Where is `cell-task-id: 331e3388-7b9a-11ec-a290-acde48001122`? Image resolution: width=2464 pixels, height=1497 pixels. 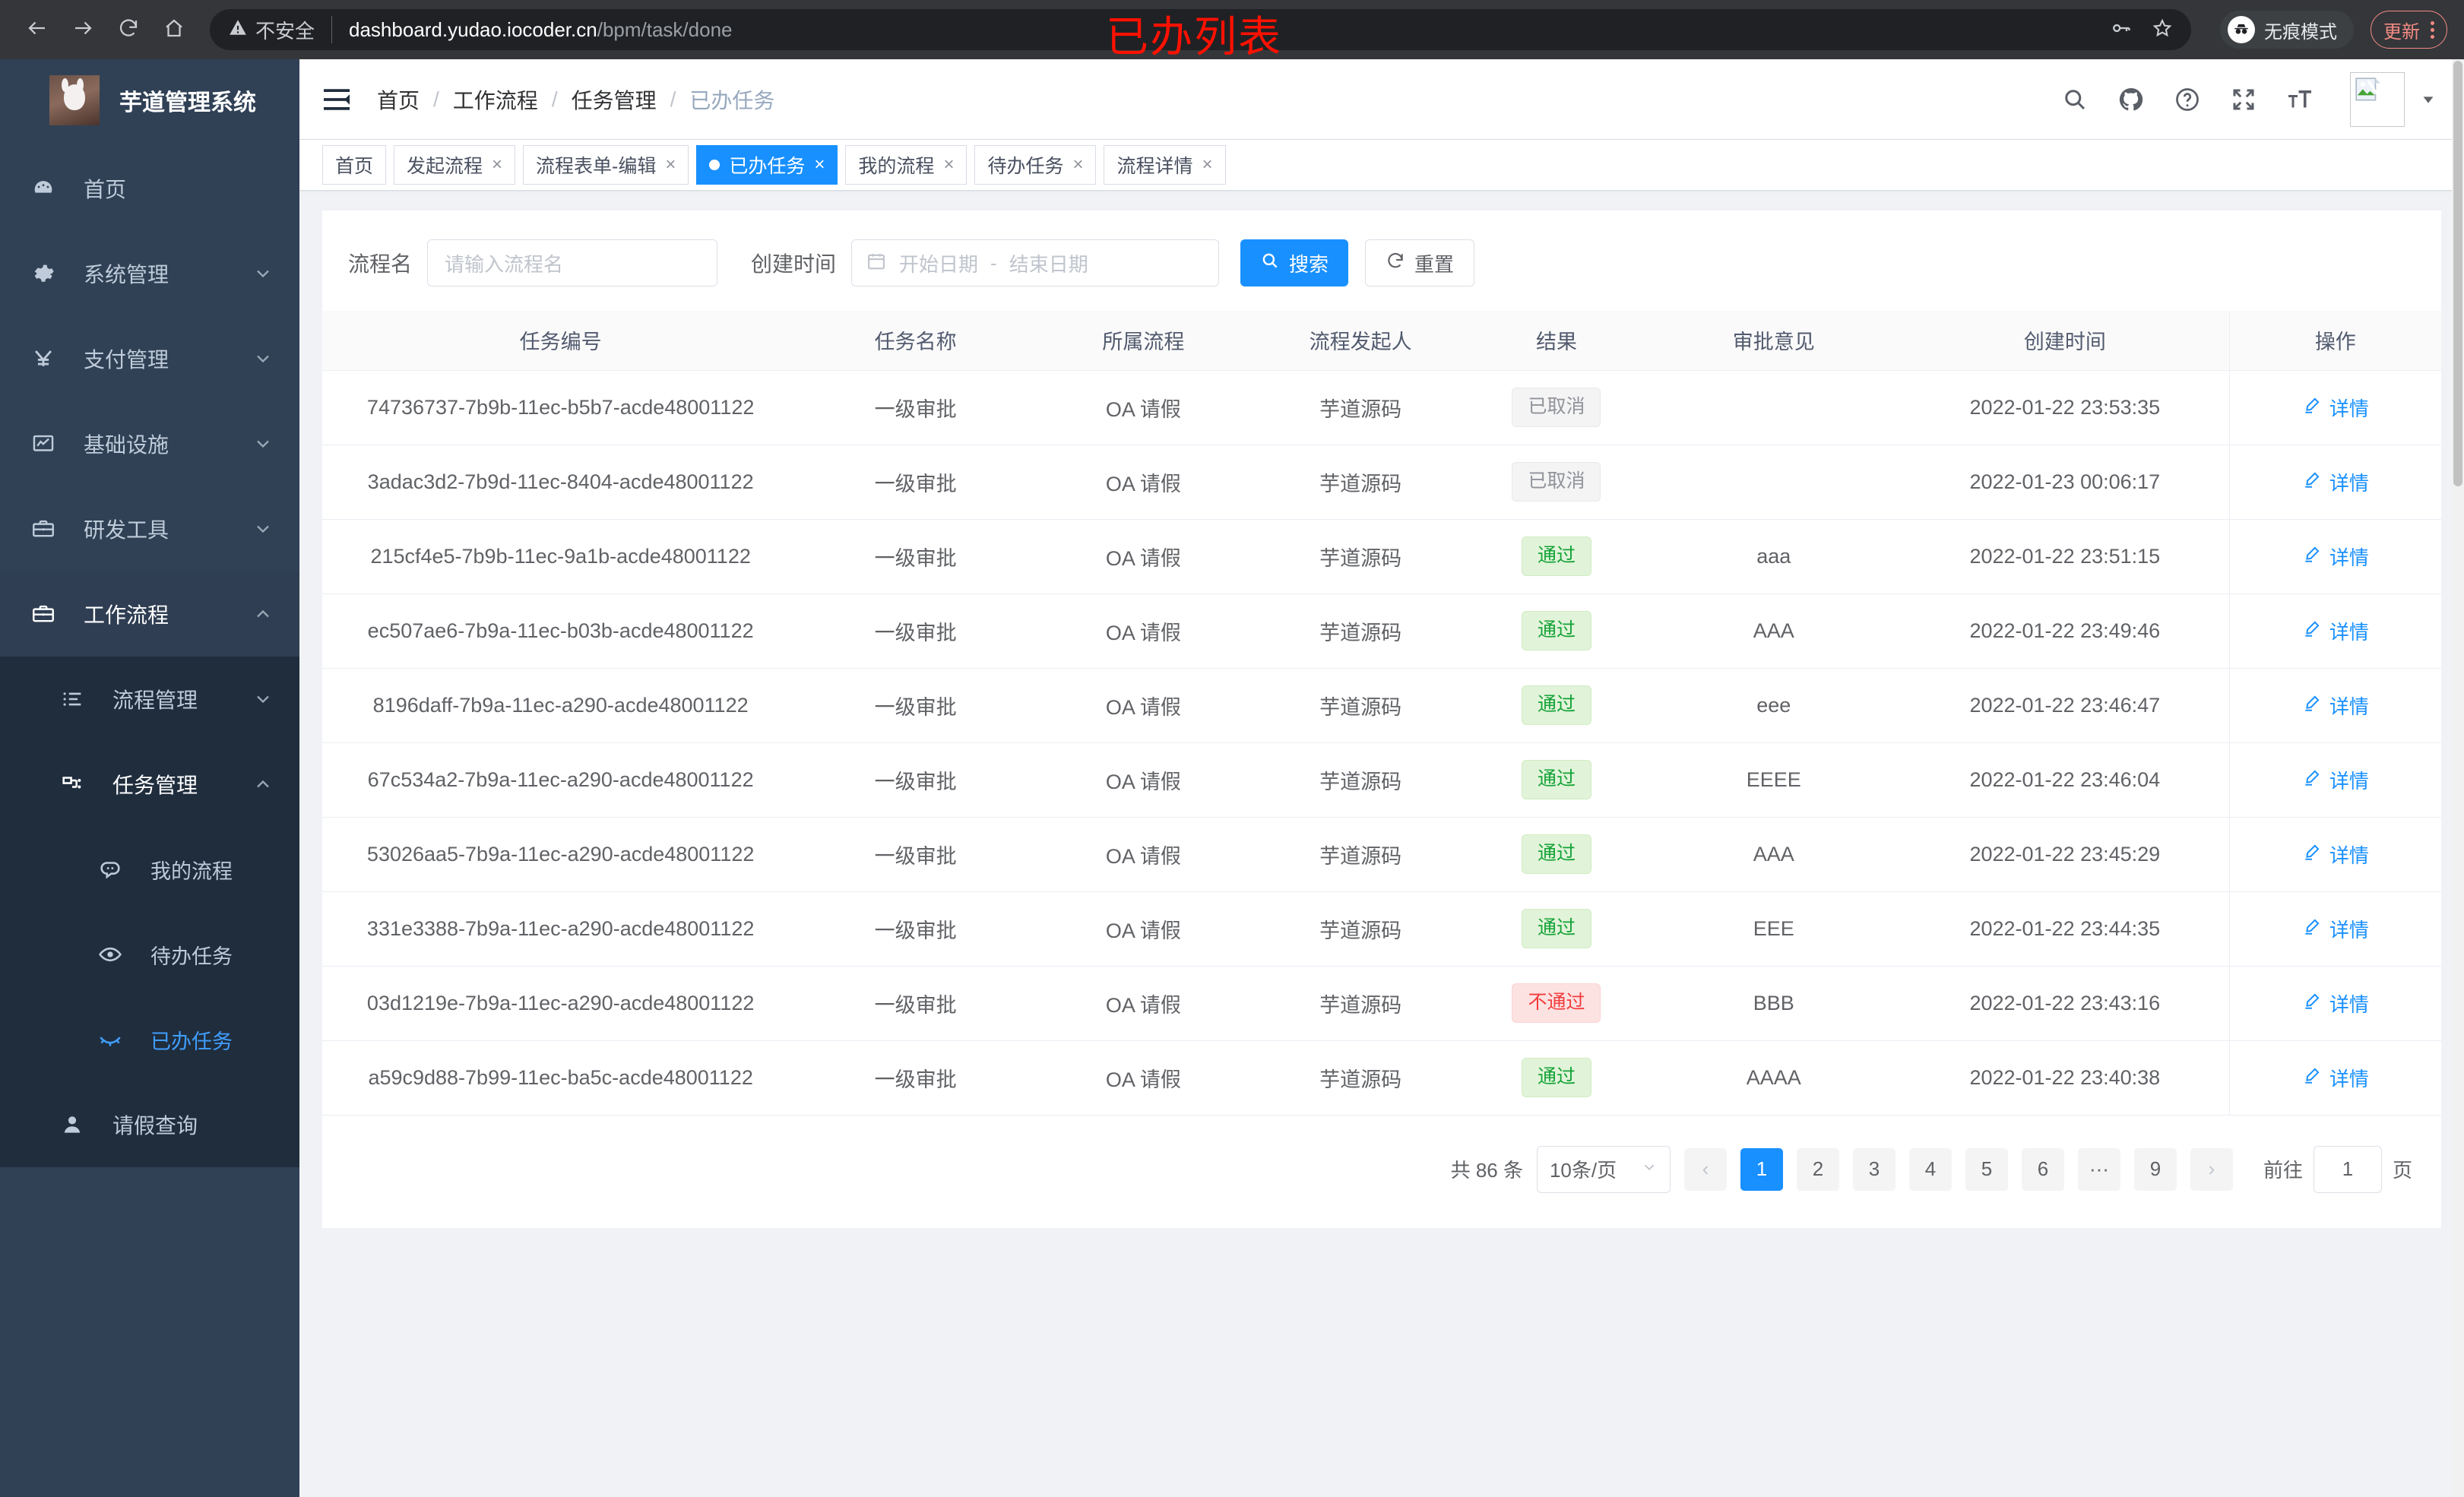
cell-task-id: 331e3388-7b9a-11ec-a290-acde48001122 is located at coordinates (561, 929).